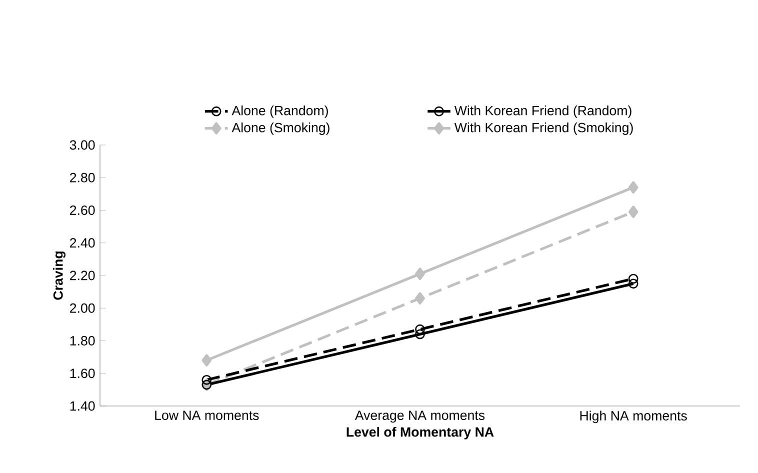 This screenshot has width=758, height=473. I want to click on legend-label: With Korean Friend (Random), so click(543, 112).